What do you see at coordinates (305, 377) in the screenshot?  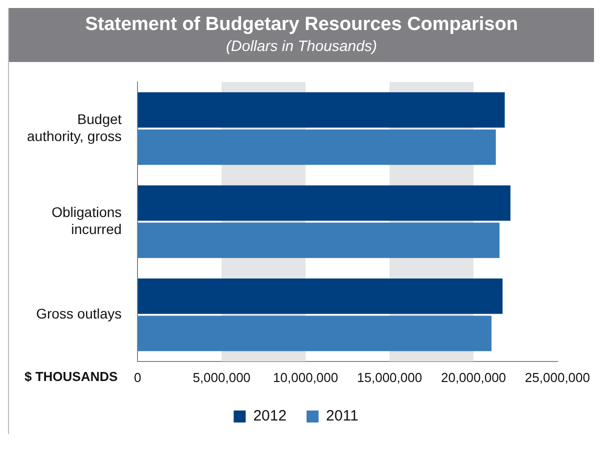 I see `x-tick-label: 10,000,000` at bounding box center [305, 377].